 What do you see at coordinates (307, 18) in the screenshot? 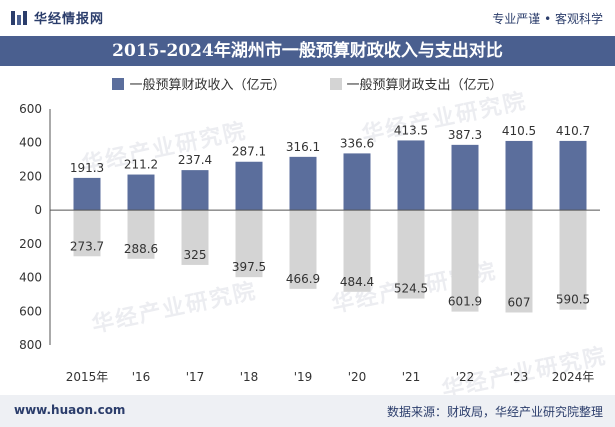
I see `top-bar: 华经情报网 专业严谨 • 客观科学` at bounding box center [307, 18].